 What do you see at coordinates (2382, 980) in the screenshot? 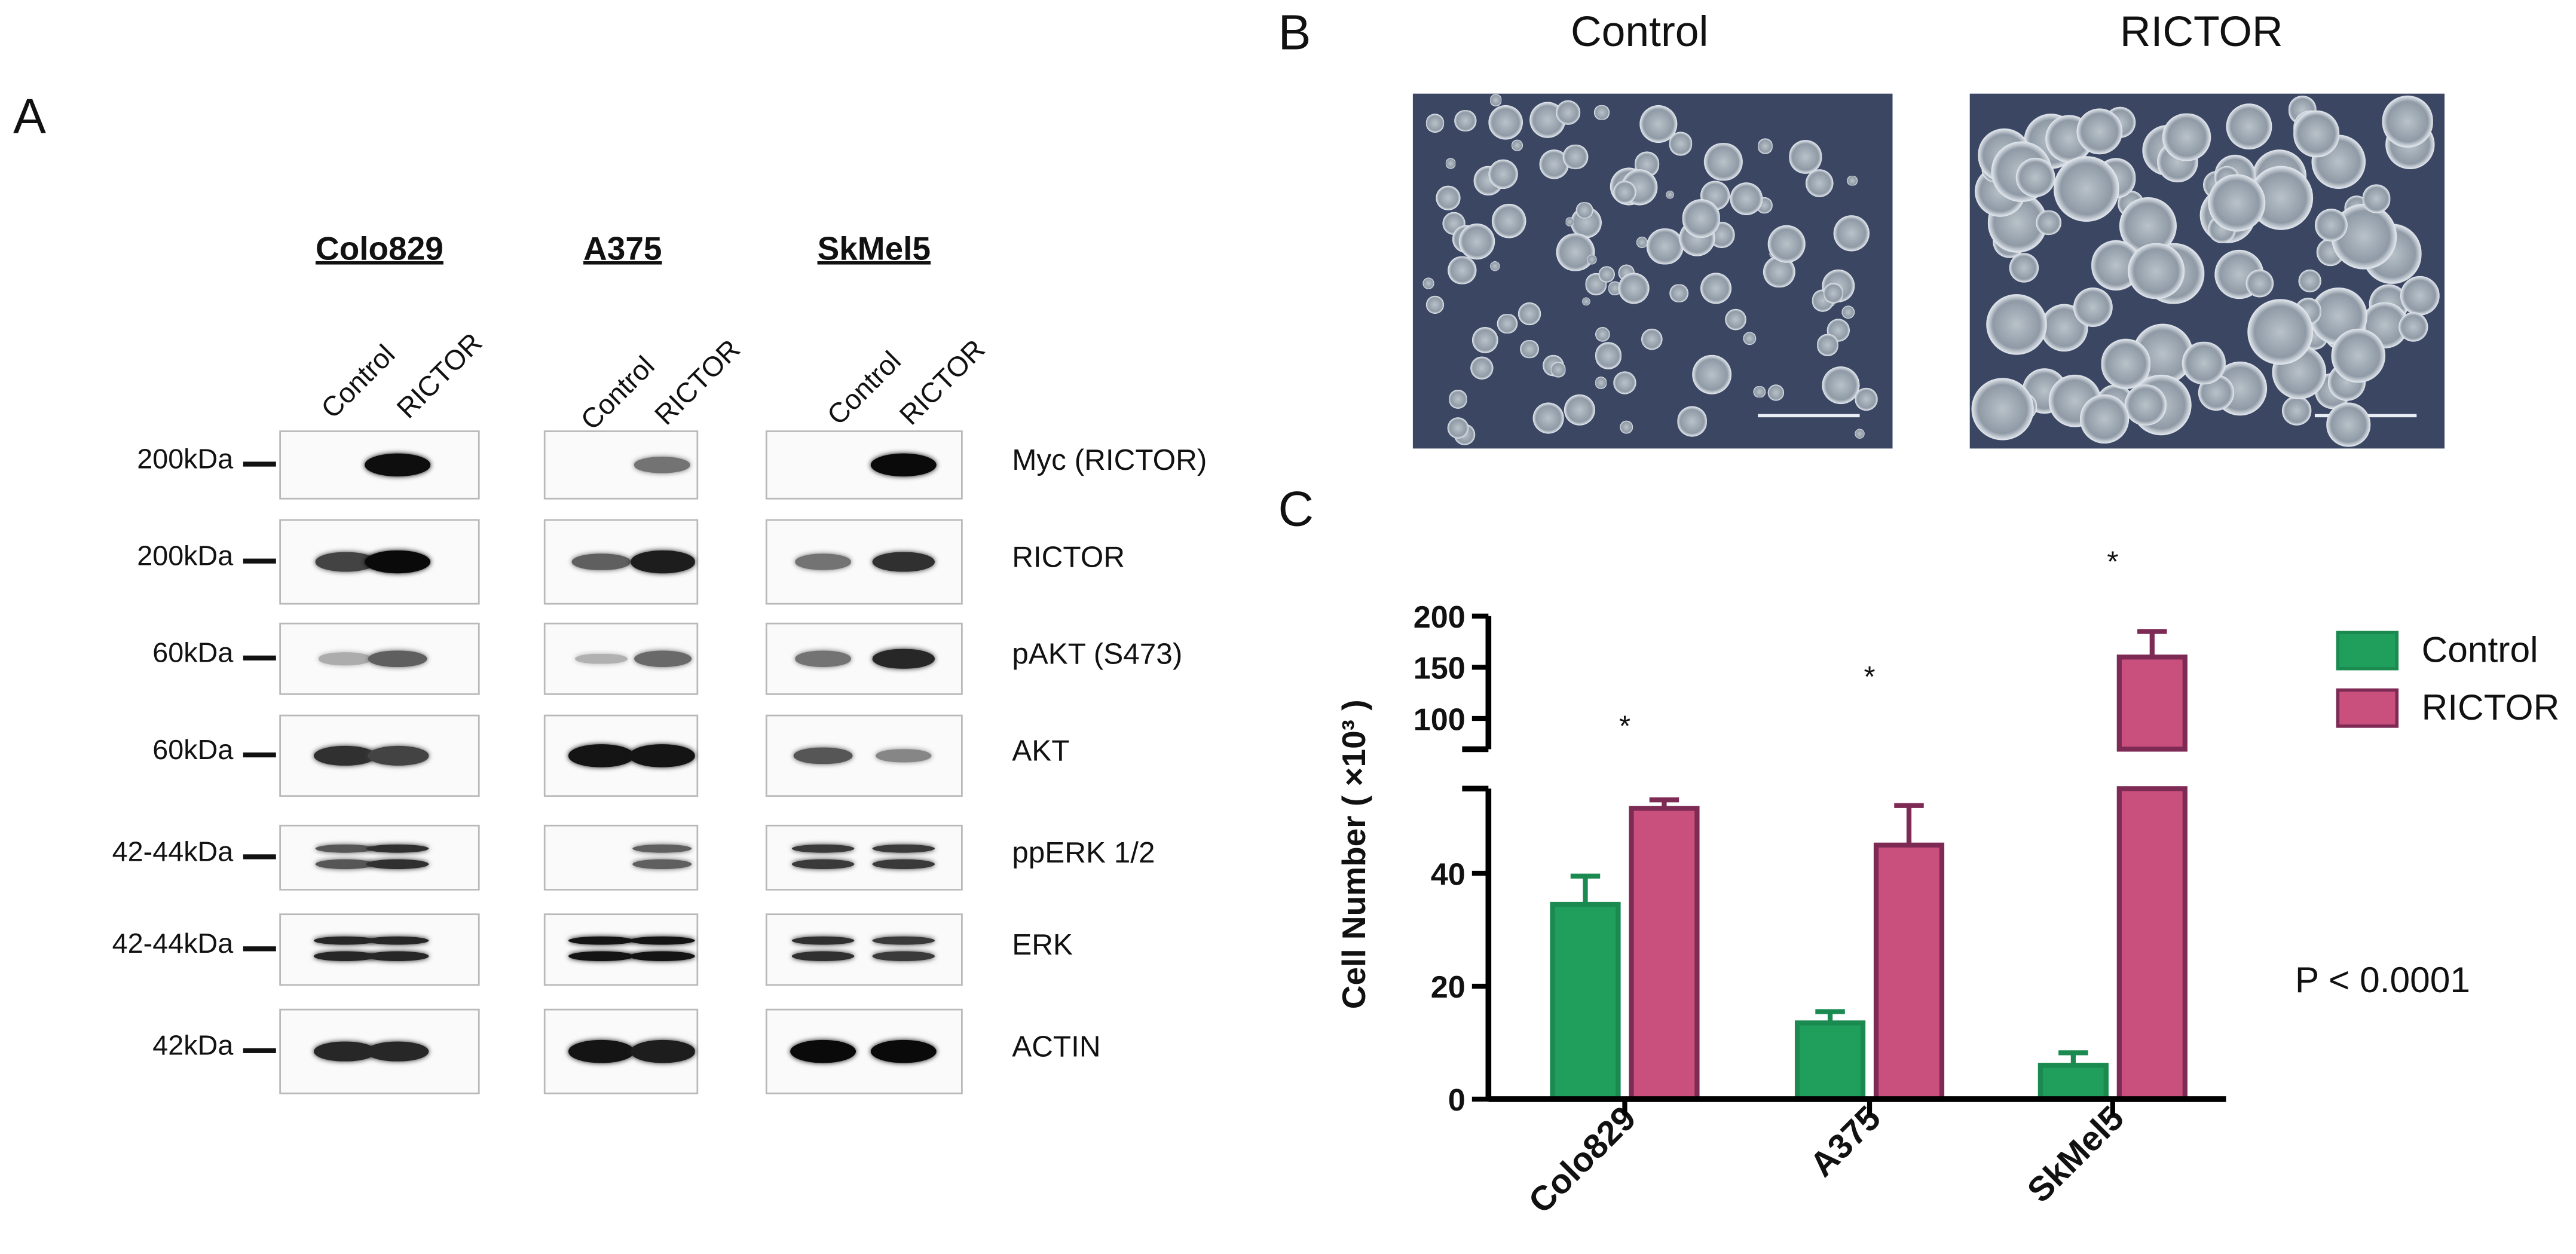
I see `p-value: P < 0.0001` at bounding box center [2382, 980].